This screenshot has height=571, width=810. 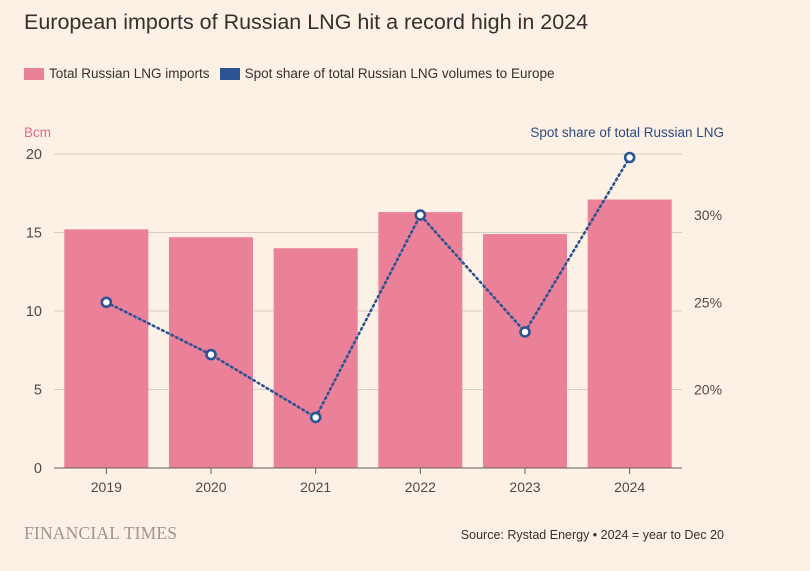 What do you see at coordinates (629, 157) in the screenshot?
I see `spot-share-point-2024` at bounding box center [629, 157].